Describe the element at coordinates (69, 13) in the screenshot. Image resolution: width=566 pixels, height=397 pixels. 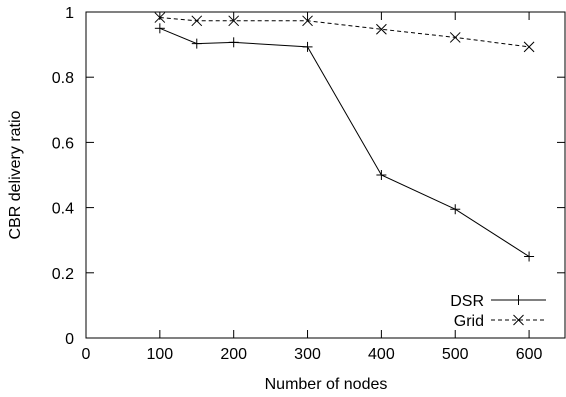
I see `y-tick-label: 1` at that location.